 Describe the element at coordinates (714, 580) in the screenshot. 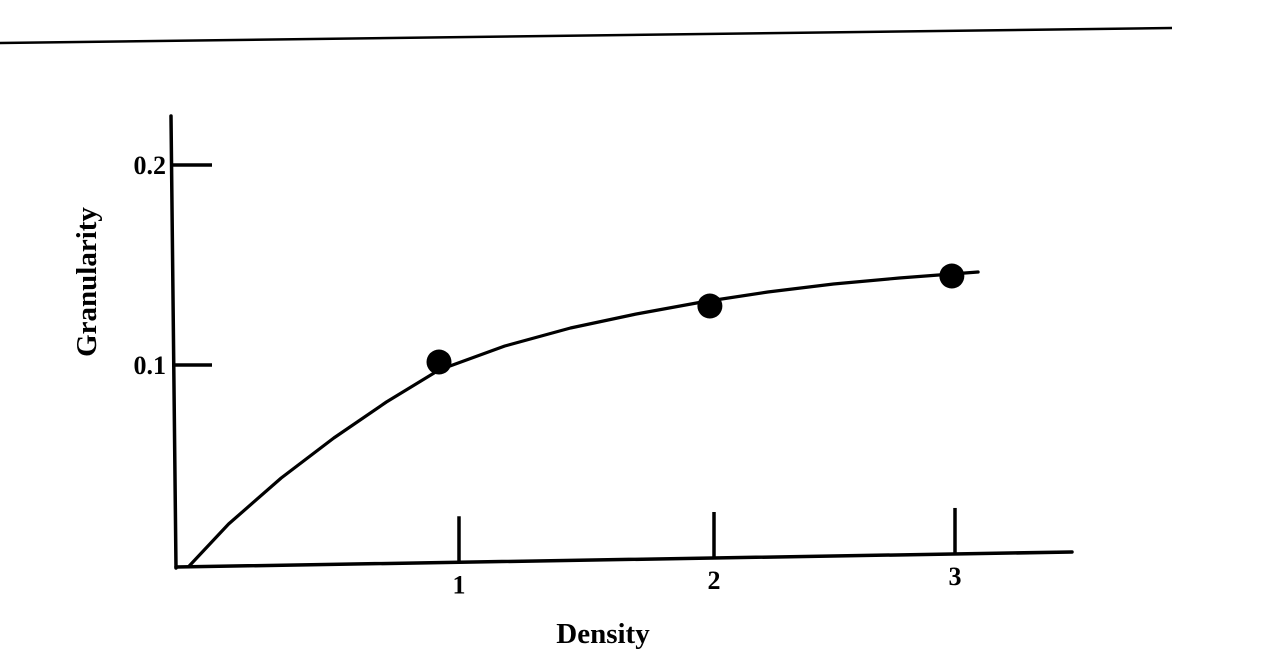

I see `x-tick-label: 2` at that location.